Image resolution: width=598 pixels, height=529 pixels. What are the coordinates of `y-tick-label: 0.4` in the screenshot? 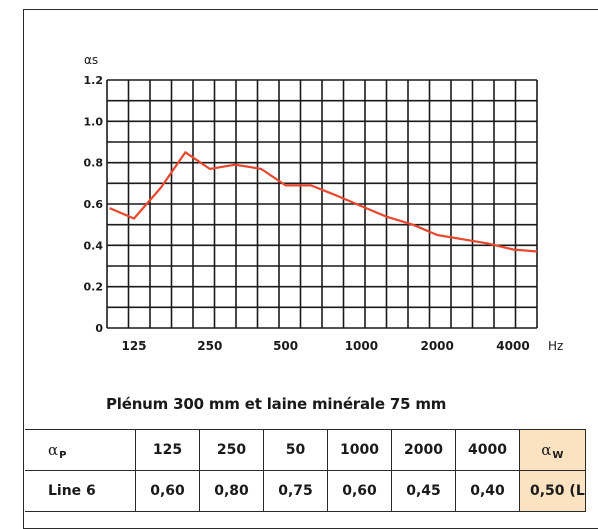 It's located at (94, 245).